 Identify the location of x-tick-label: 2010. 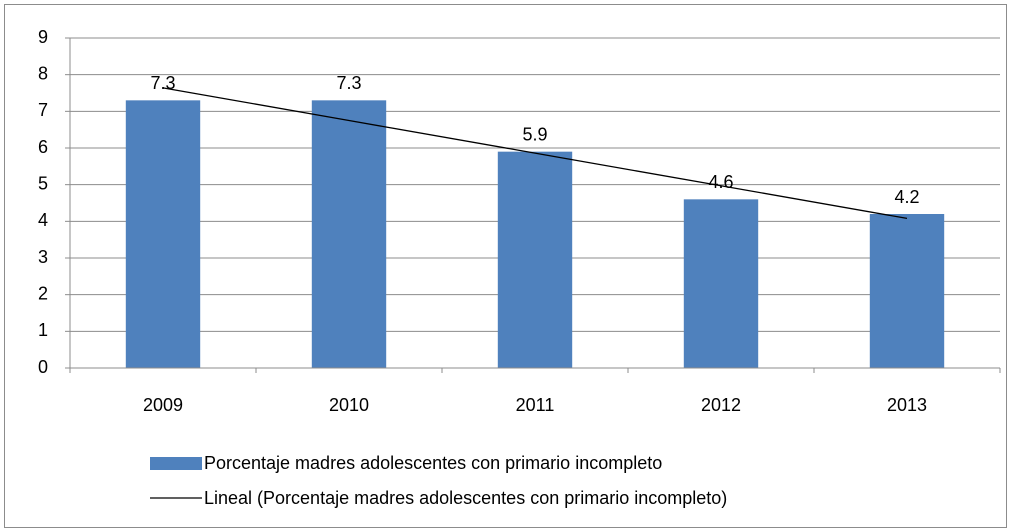
(349, 405).